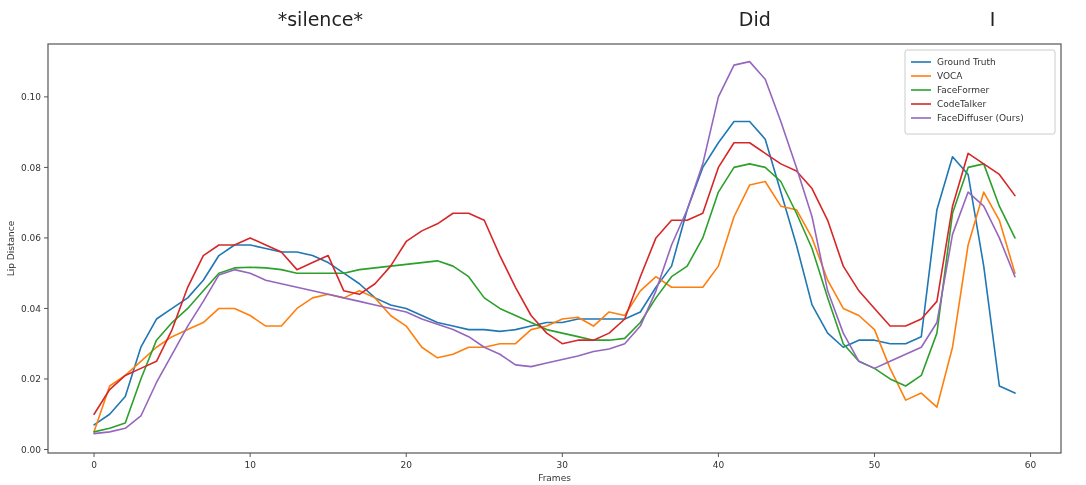  I want to click on y-tick-label: 0.00, so click(31, 449).